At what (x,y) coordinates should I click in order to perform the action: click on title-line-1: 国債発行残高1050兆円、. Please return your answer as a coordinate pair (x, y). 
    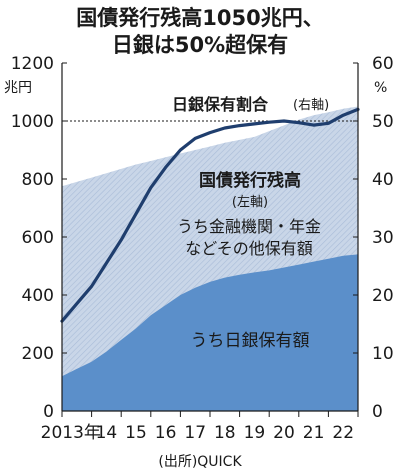
    Looking at the image, I should click on (200, 18).